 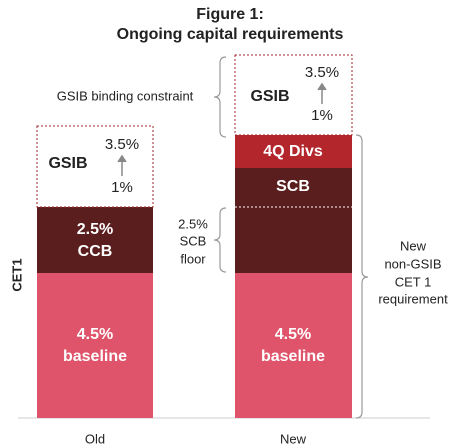 What do you see at coordinates (193, 223) in the screenshot?
I see `annotation: 2.5%` at bounding box center [193, 223].